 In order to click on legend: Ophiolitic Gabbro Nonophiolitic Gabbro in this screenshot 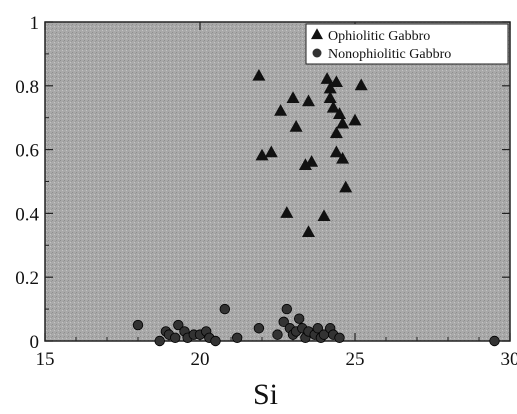, I will do `click(407, 44)`.